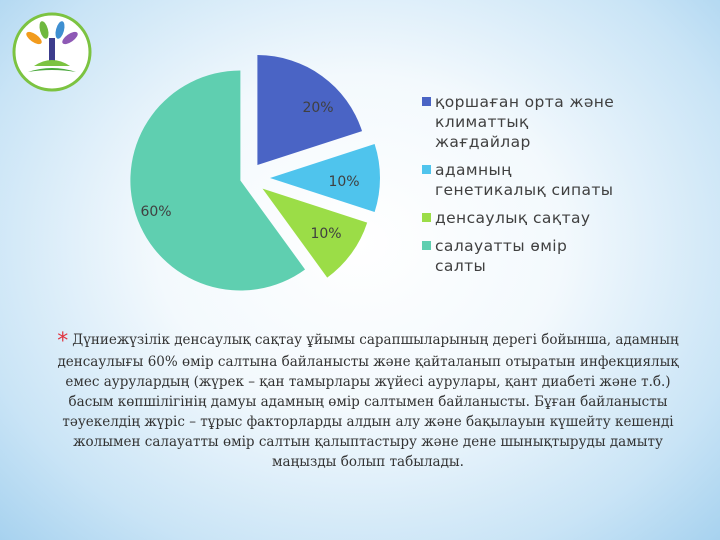 This screenshot has width=720, height=540. I want to click on legend-item: салауатты өмір салты, so click(522, 256).